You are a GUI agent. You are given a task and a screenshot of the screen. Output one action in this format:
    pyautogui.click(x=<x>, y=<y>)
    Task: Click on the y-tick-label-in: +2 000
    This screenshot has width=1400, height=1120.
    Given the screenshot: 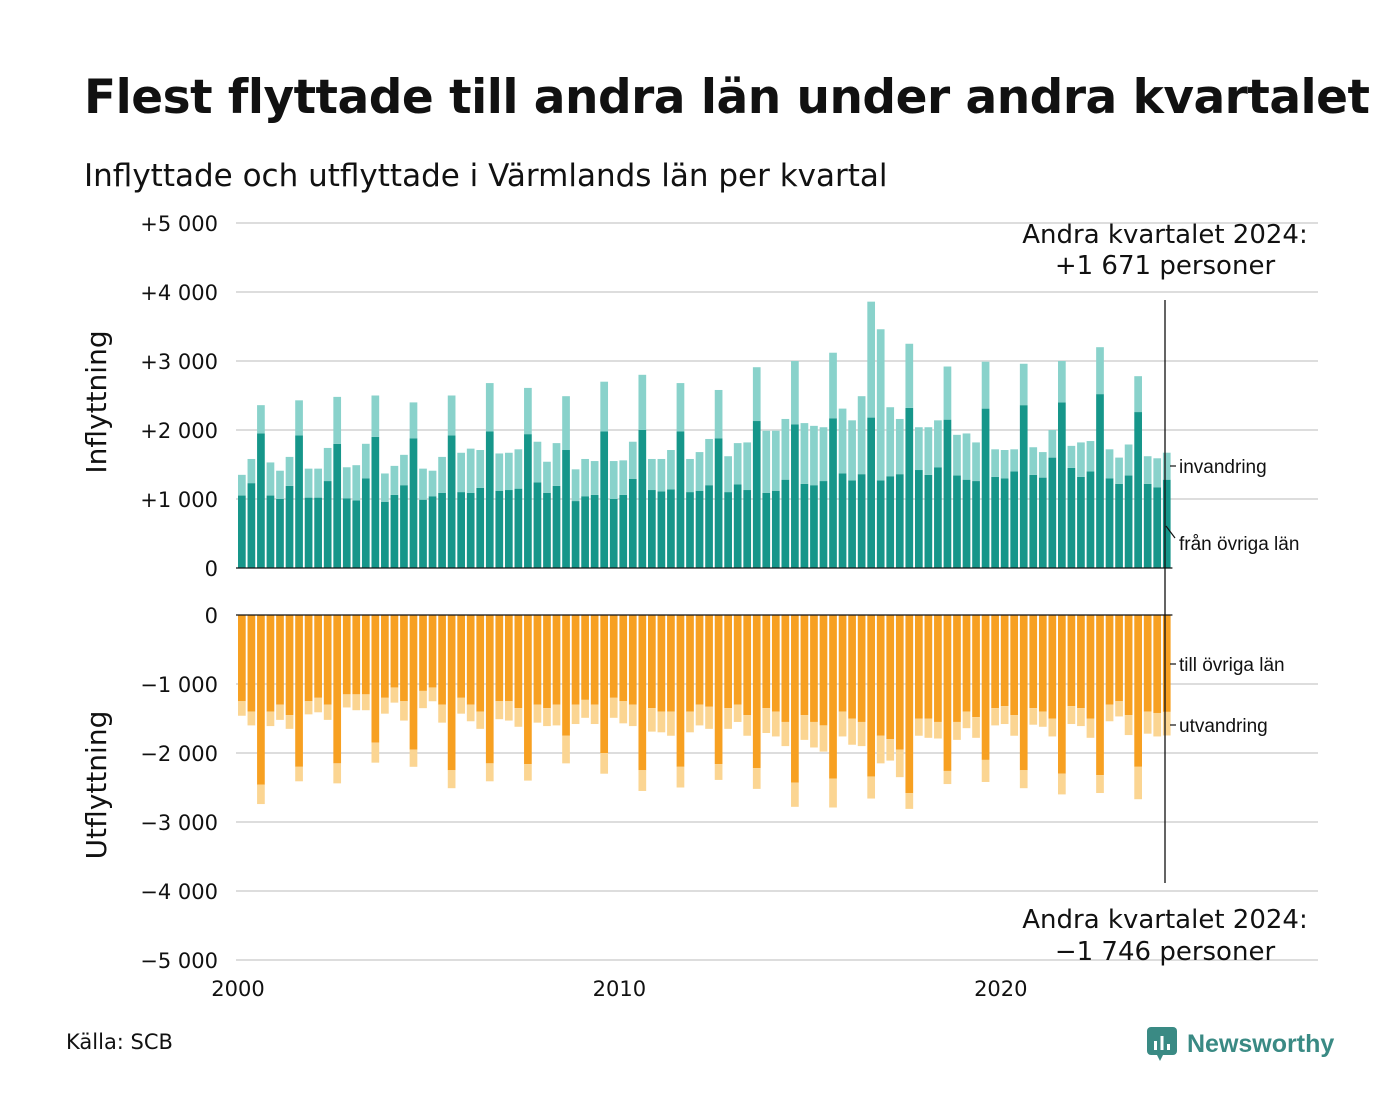 What is the action you would take?
    pyautogui.click(x=179, y=431)
    